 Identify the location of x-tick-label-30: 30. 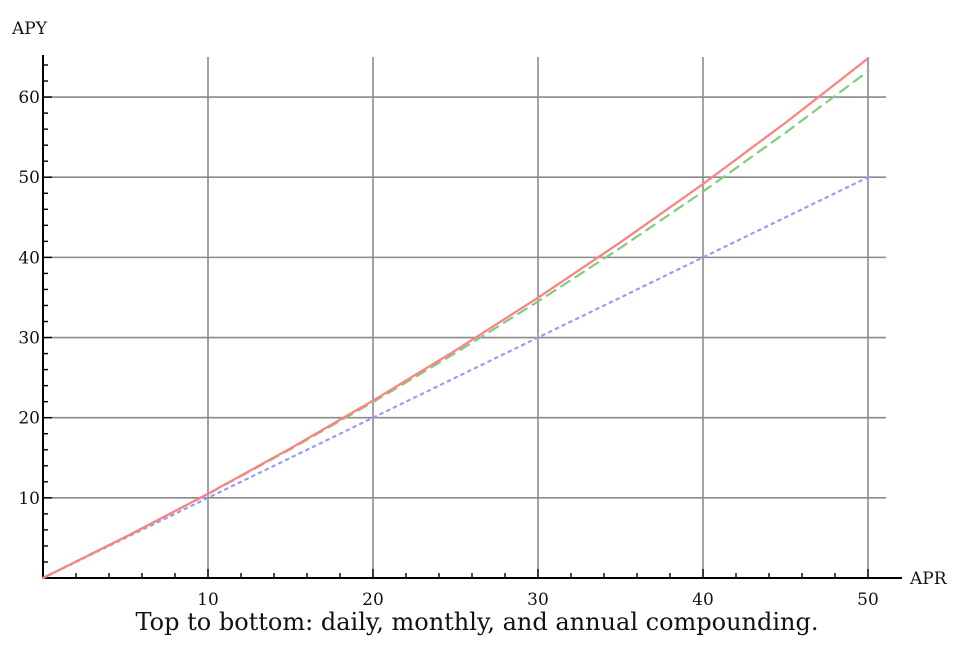
(538, 600).